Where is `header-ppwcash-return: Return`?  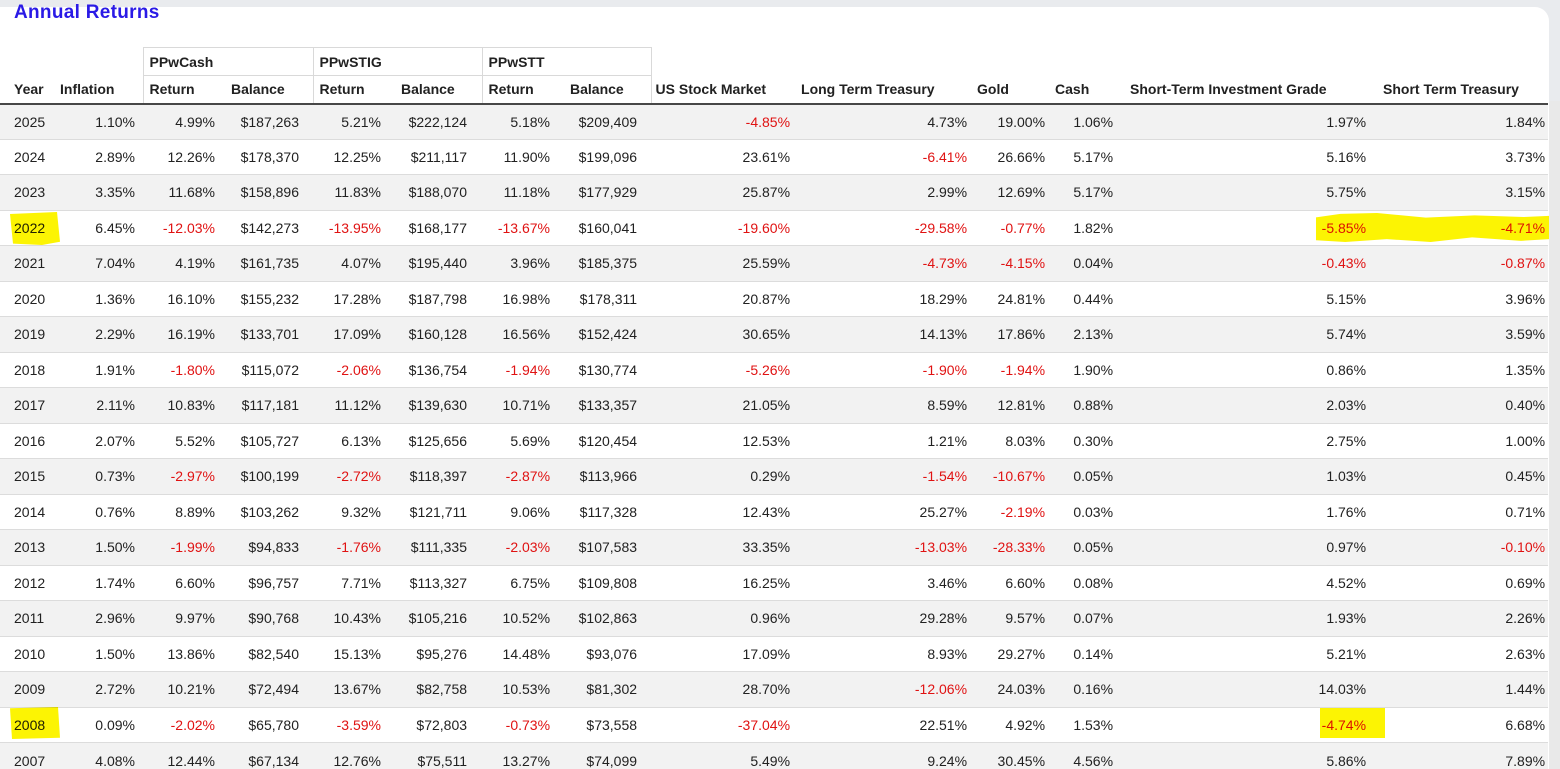
header-ppwcash-return: Return is located at coordinates (183, 90).